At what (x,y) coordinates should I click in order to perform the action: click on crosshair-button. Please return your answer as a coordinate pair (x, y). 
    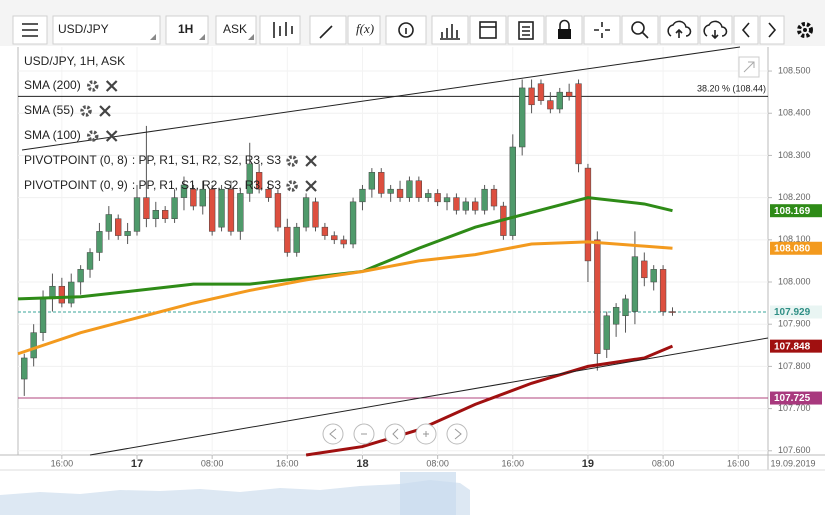
    Looking at the image, I should click on (602, 30).